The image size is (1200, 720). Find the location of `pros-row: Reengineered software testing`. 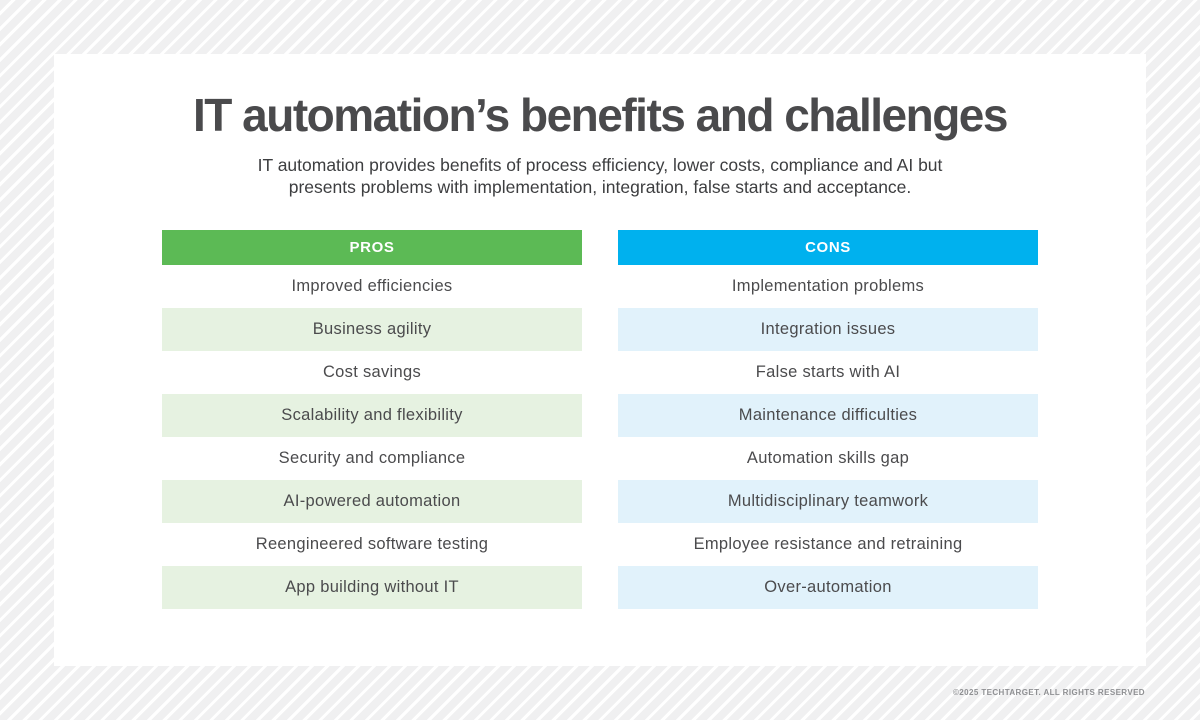

pros-row: Reengineered software testing is located at coordinates (372, 544).